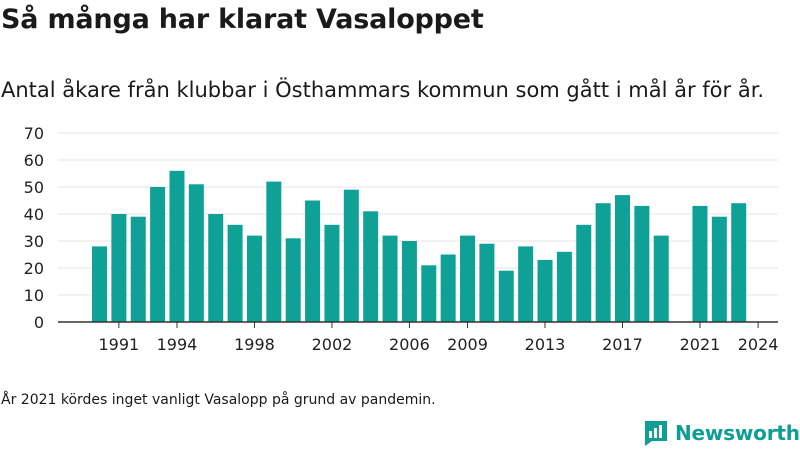 This screenshot has height=450, width=800. I want to click on bar-2012, so click(526, 284).